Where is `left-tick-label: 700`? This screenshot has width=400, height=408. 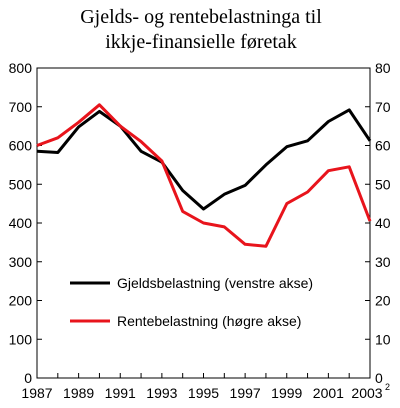 left-tick-label: 700 is located at coordinates (21, 107).